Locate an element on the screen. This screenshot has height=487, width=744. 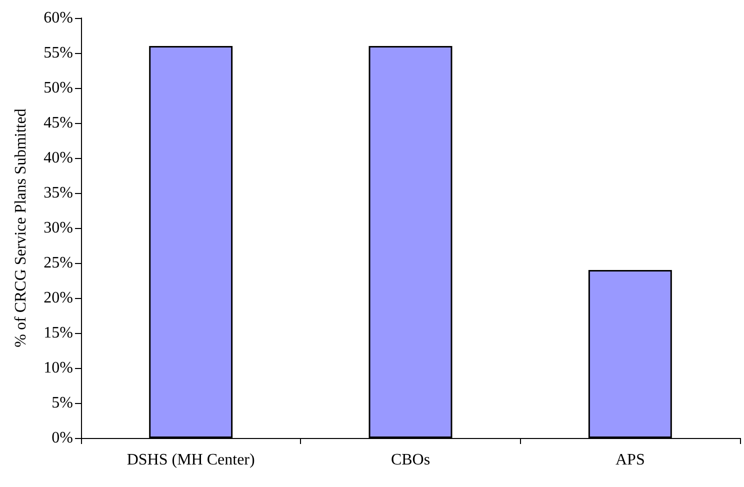
y-tick-label: 10% is located at coordinates (58, 368).